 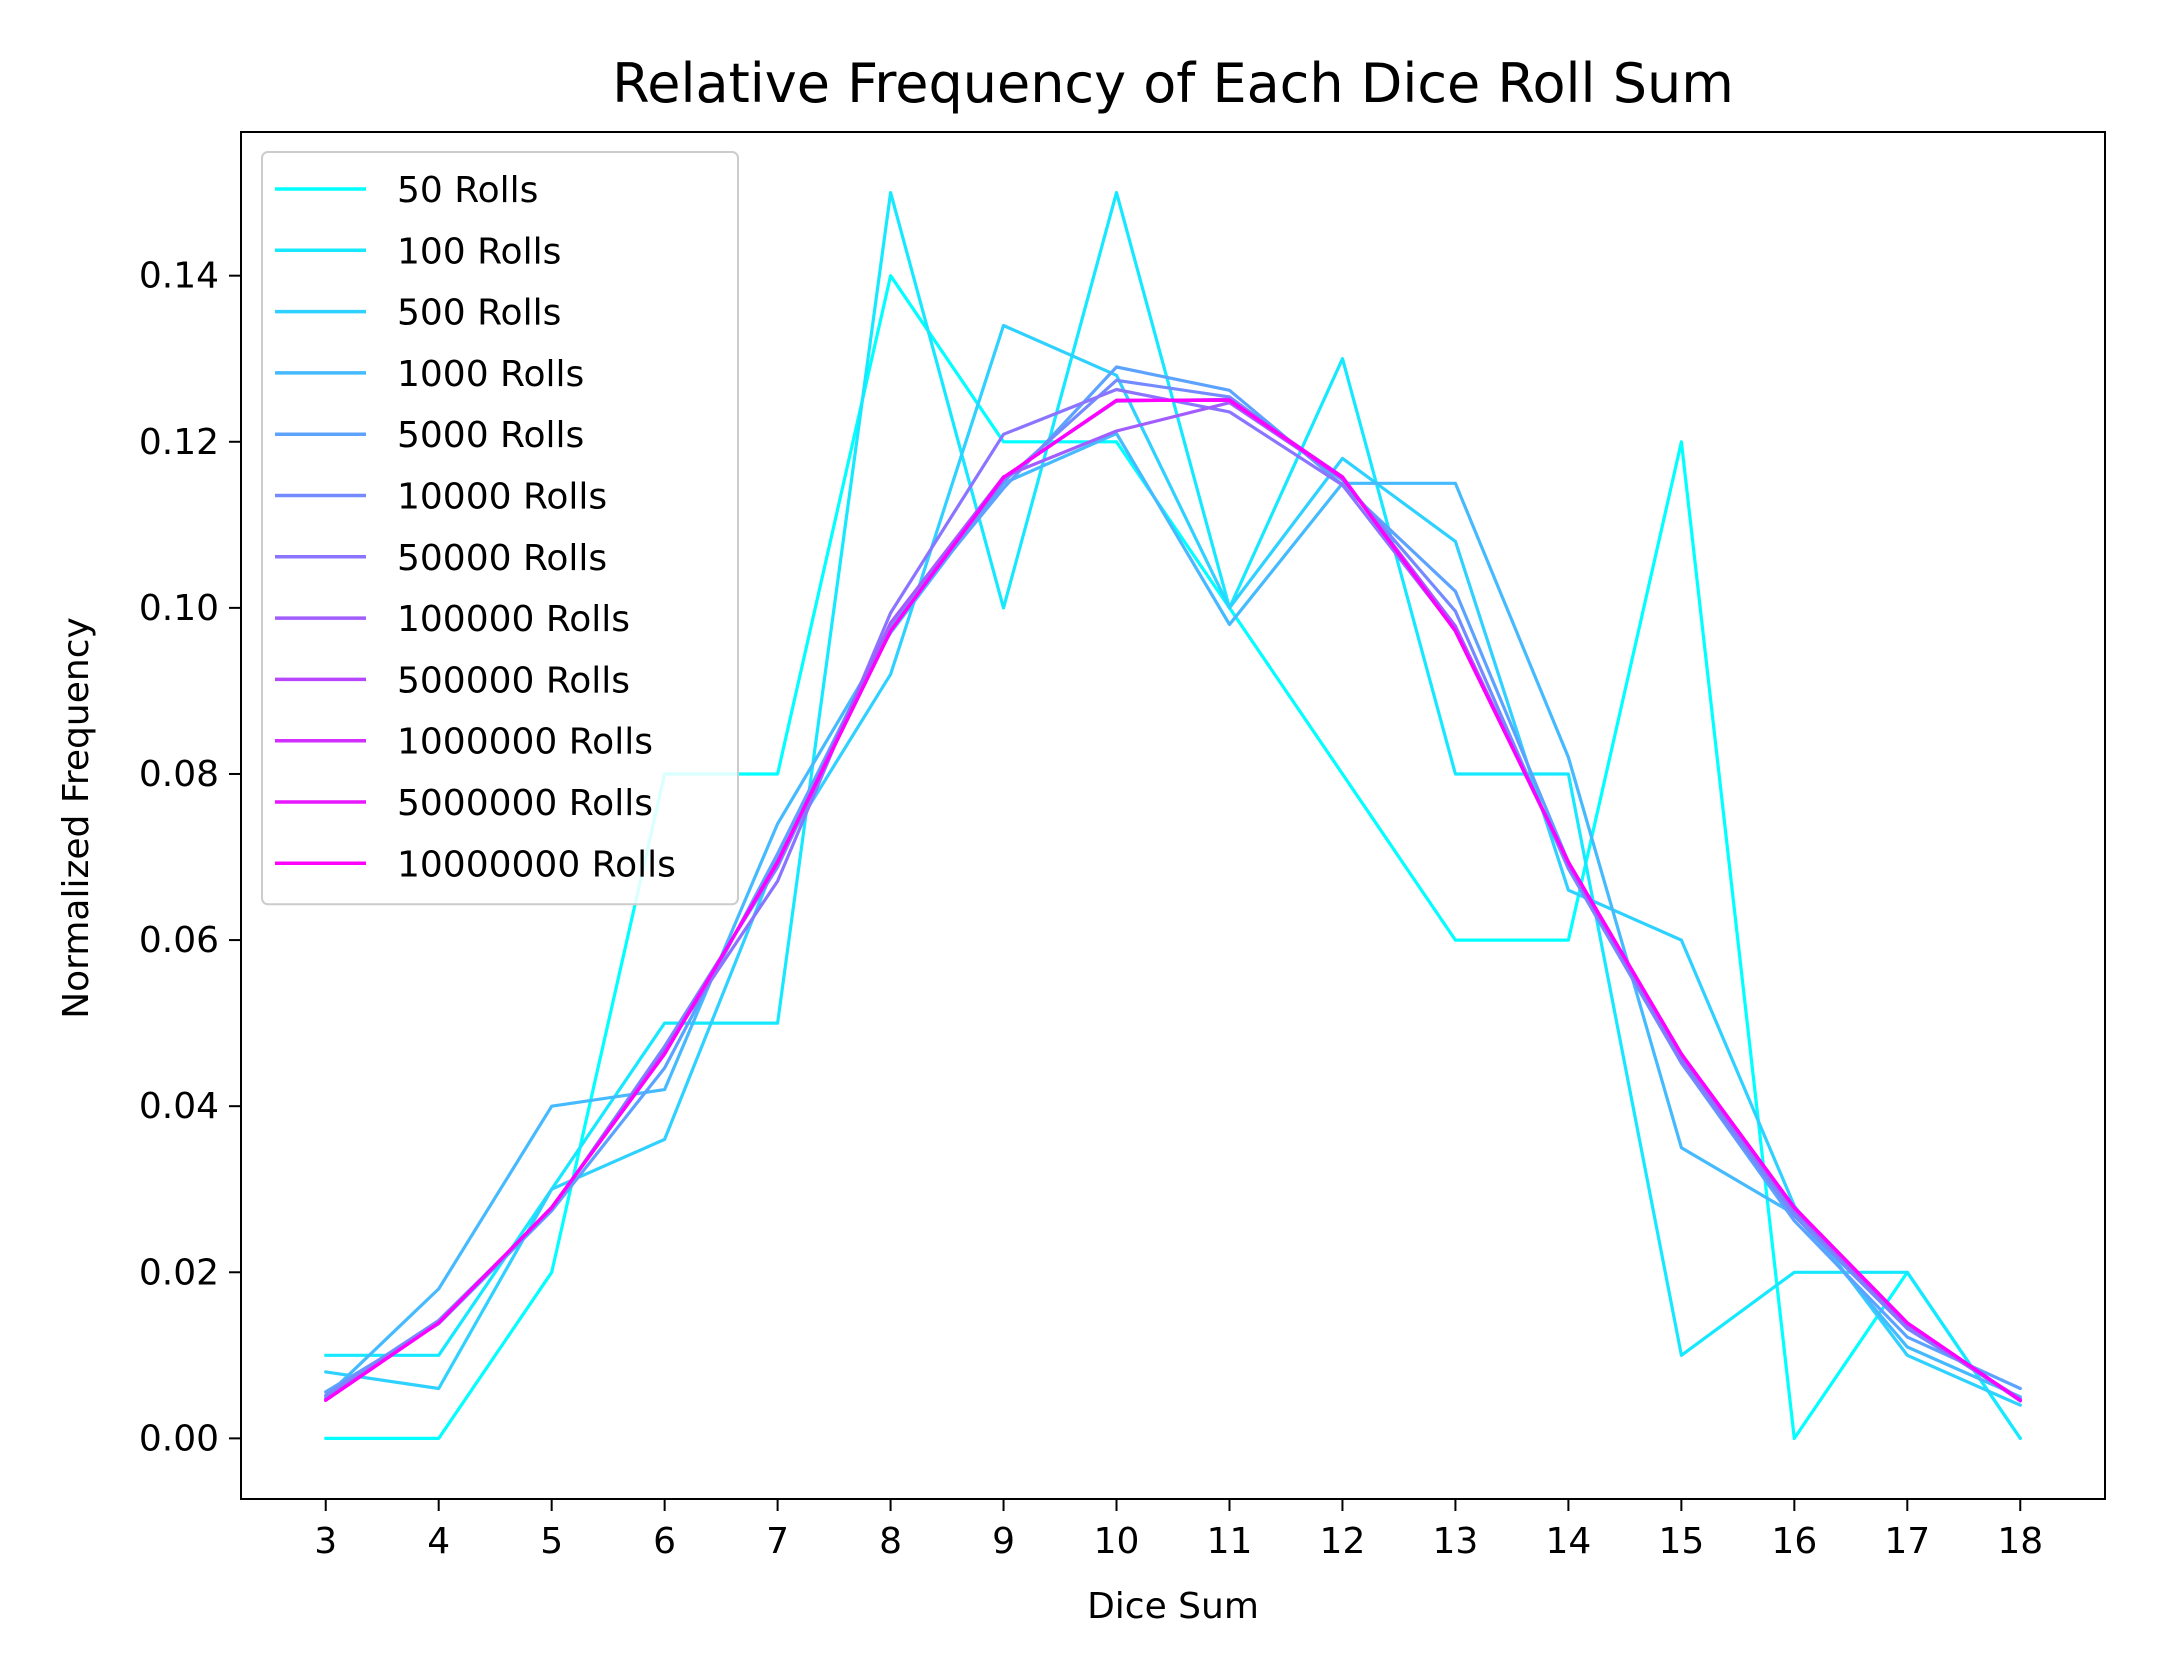 What do you see at coordinates (438, 1541) in the screenshot?
I see `x-tick-label: 4` at bounding box center [438, 1541].